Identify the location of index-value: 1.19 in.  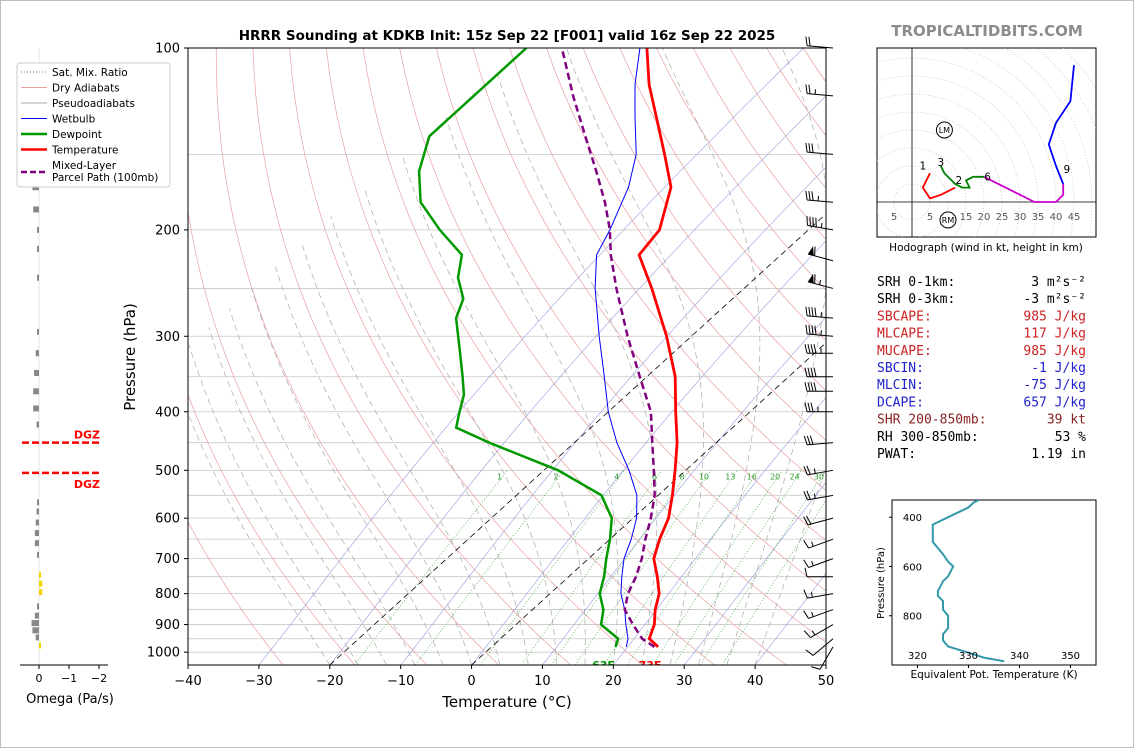
(1058, 454).